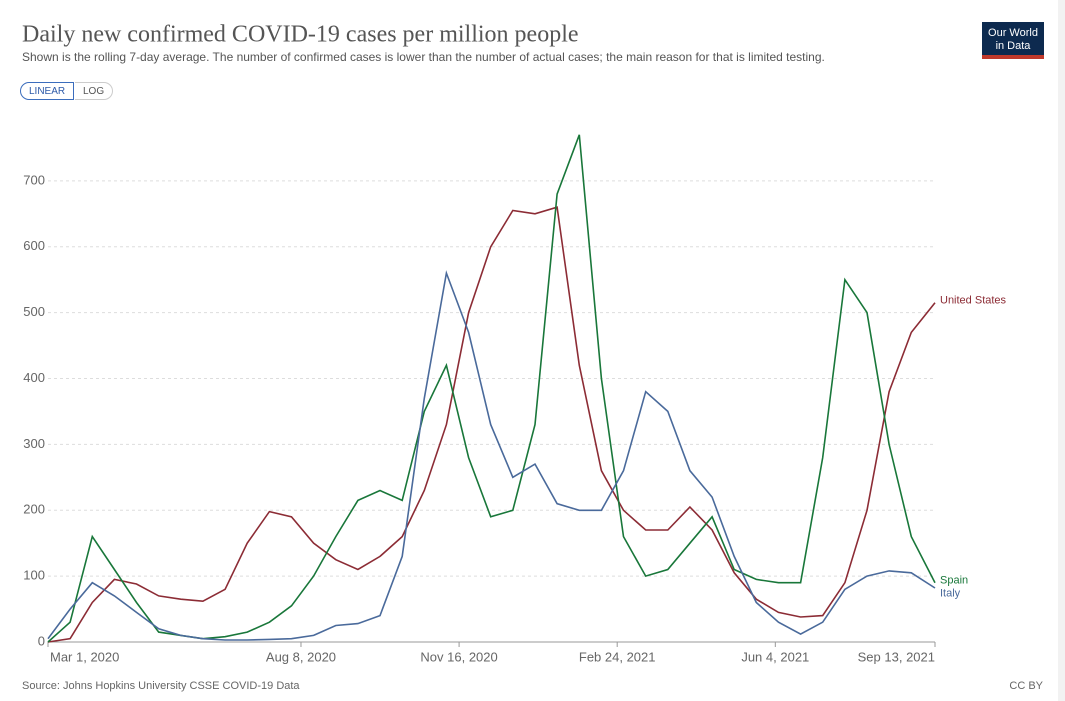 The width and height of the screenshot is (1065, 701). I want to click on license: CC BY, so click(1026, 686).